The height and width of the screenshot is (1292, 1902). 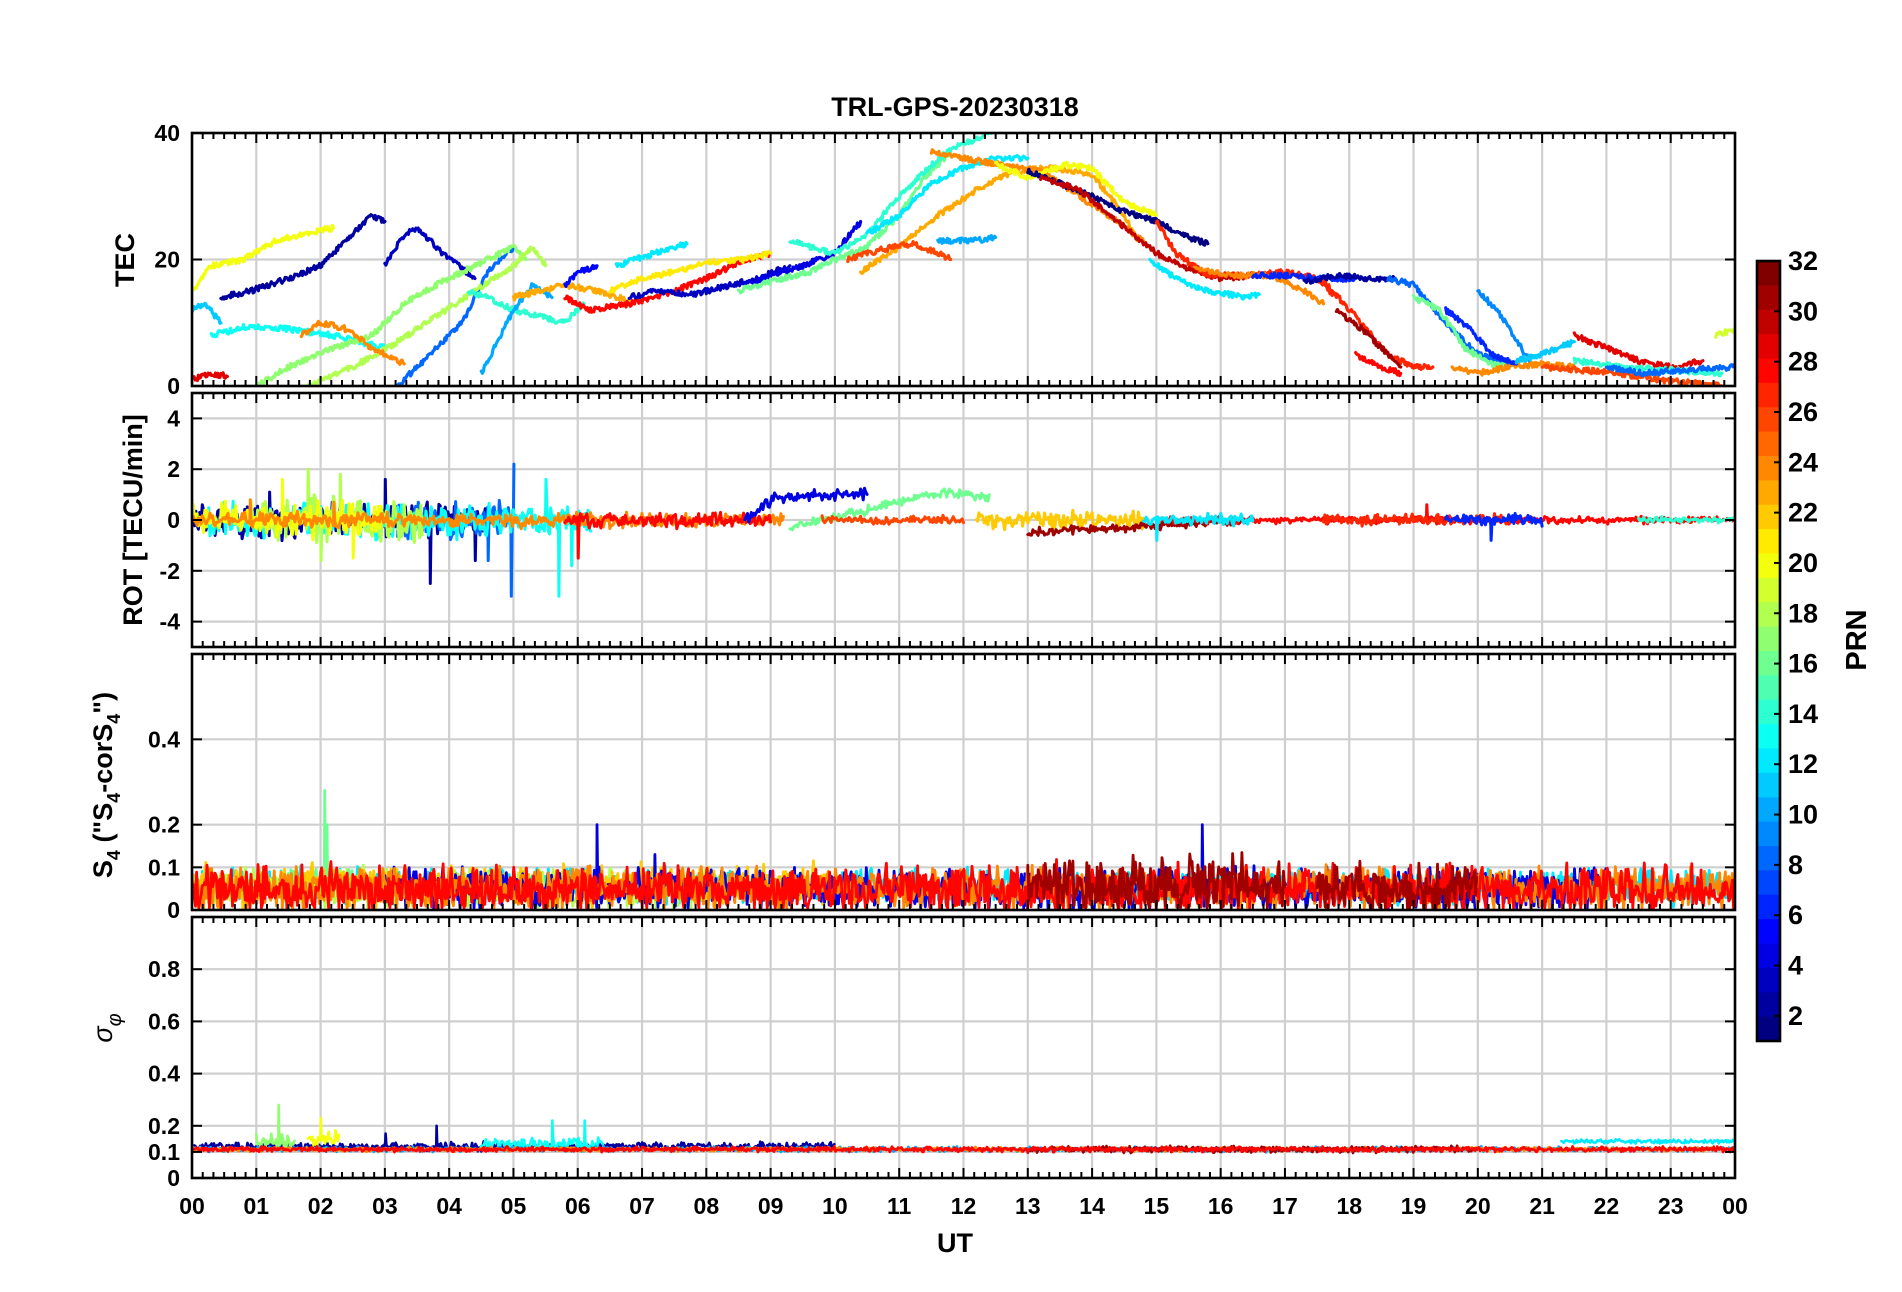 I want to click on y-axis-label-sigma: σφ, so click(x=107, y=1027).